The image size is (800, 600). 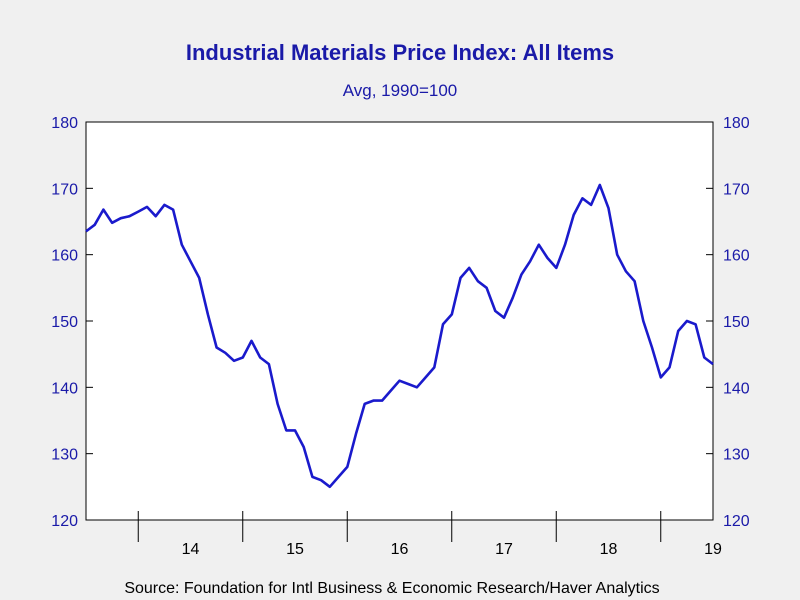 What do you see at coordinates (736, 123) in the screenshot?
I see `y-tick-label-right: 180` at bounding box center [736, 123].